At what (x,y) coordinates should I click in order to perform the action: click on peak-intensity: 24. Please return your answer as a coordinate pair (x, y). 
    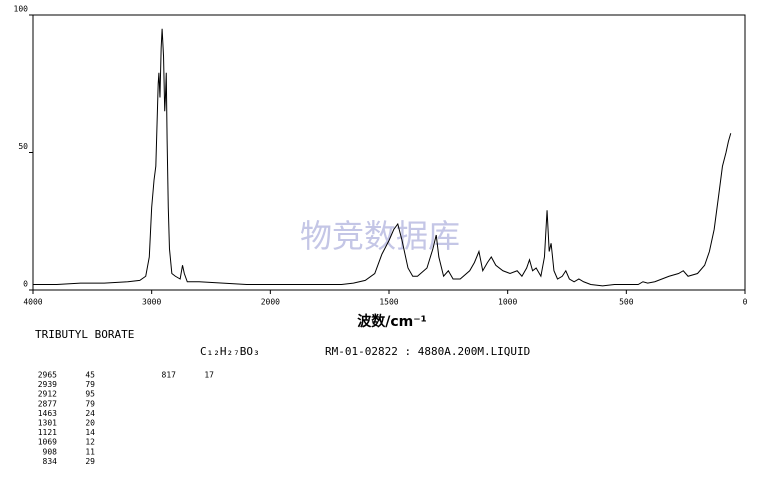
    Looking at the image, I should click on (90, 413).